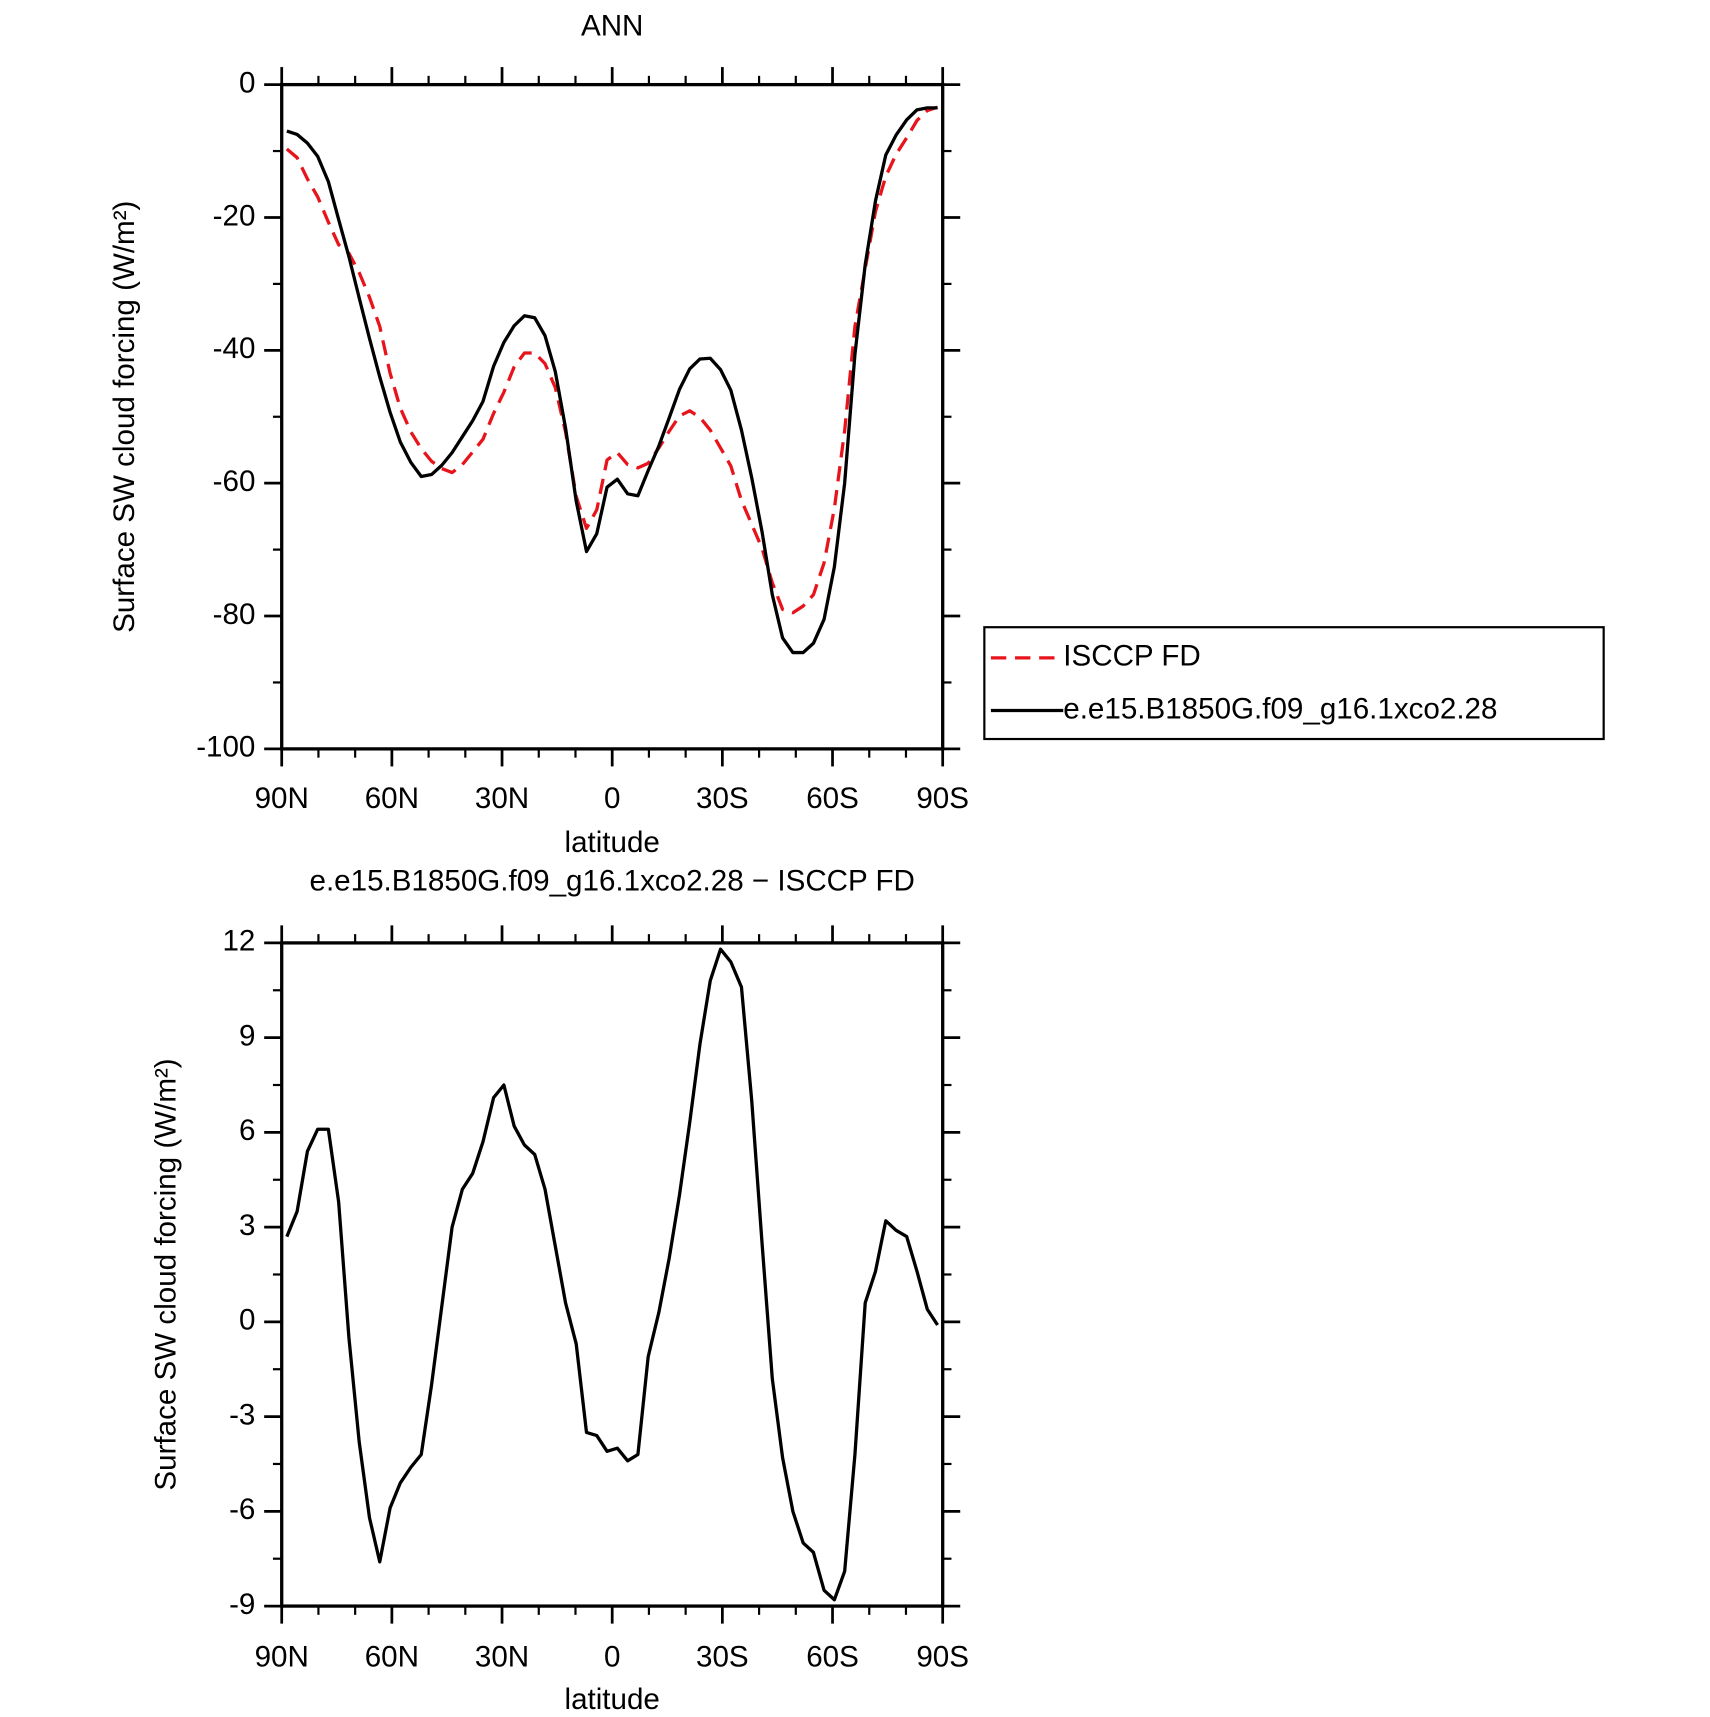 This screenshot has height=1717, width=1710. Describe the element at coordinates (234, 348) in the screenshot. I see `y-tick-label: -40` at that location.